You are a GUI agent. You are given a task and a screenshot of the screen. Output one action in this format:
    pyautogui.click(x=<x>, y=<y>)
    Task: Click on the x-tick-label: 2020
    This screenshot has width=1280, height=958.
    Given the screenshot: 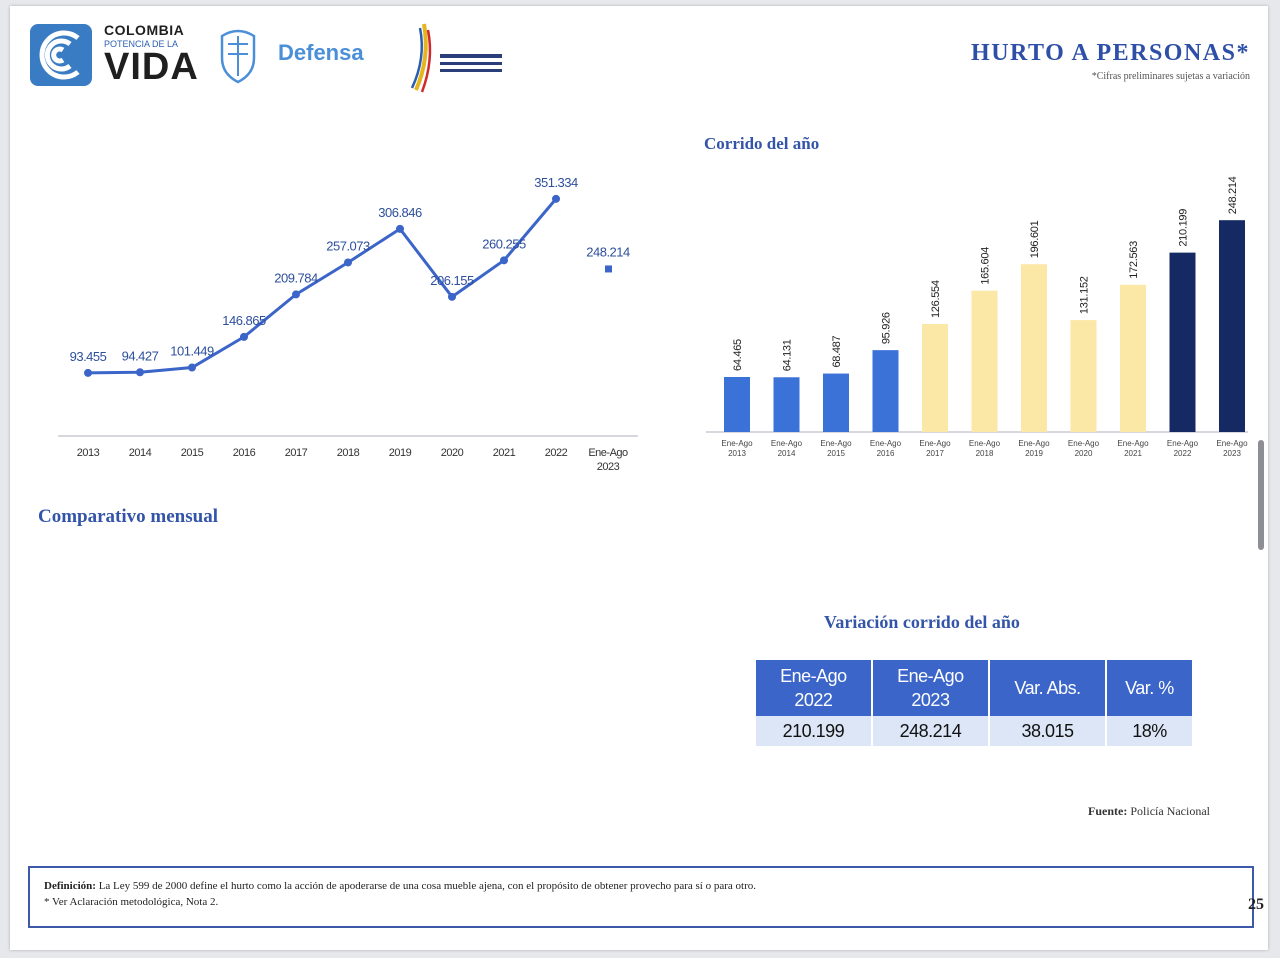 What is the action you would take?
    pyautogui.click(x=452, y=453)
    